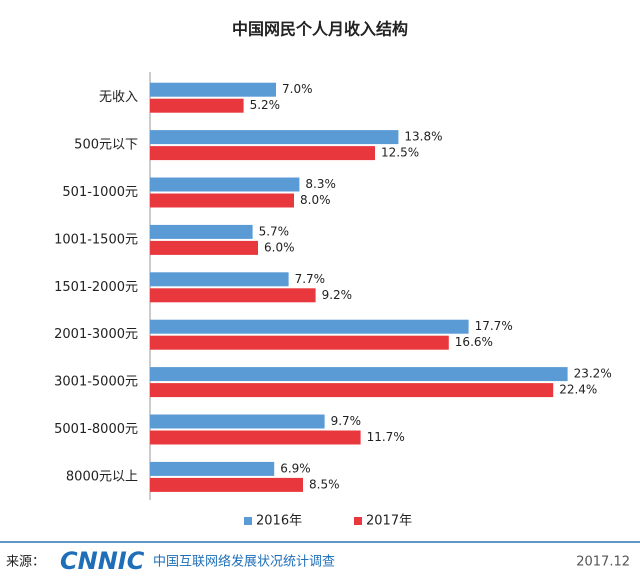 The image size is (640, 588). What do you see at coordinates (593, 374) in the screenshot?
I see `value-label: 23.2%` at bounding box center [593, 374].